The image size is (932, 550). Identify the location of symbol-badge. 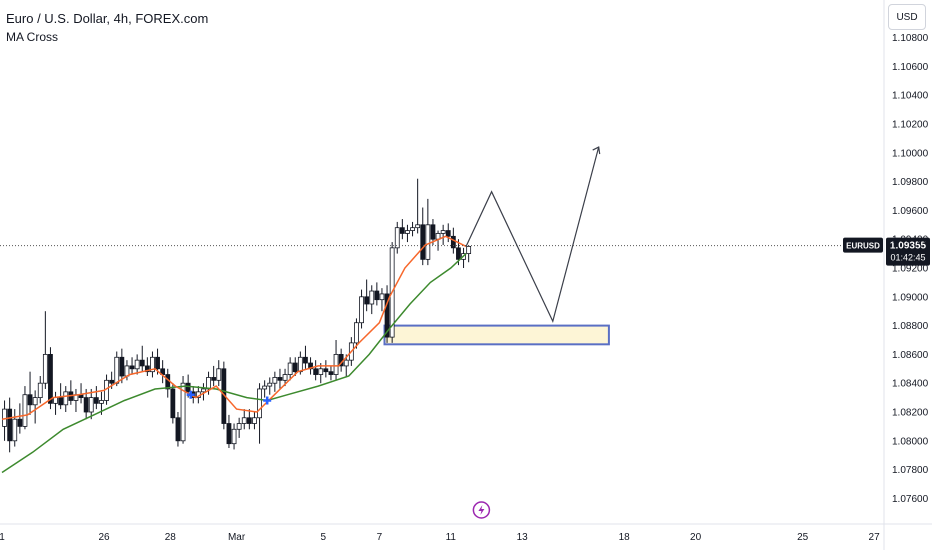
(863, 245).